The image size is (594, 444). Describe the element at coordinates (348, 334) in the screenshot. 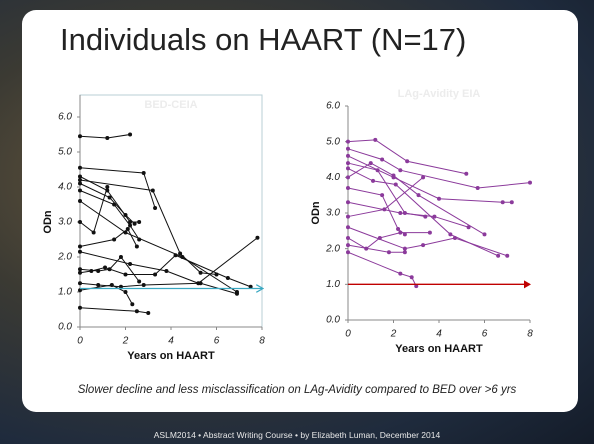

I see `x-tick-label: 0` at that location.